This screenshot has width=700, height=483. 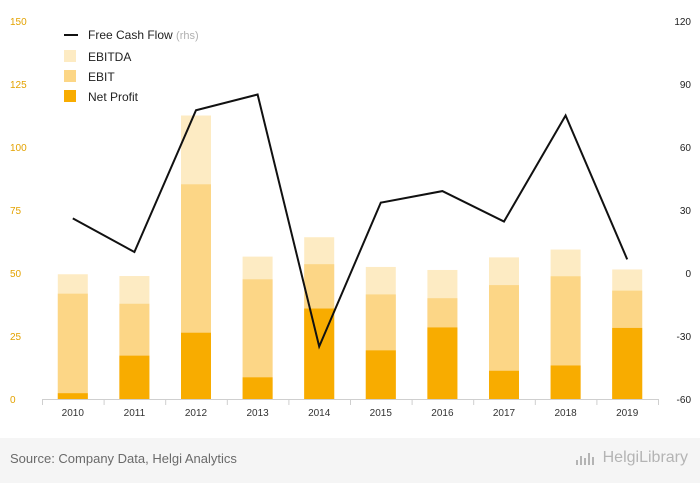 I want to click on bar-net-profit-2016, so click(x=442, y=363).